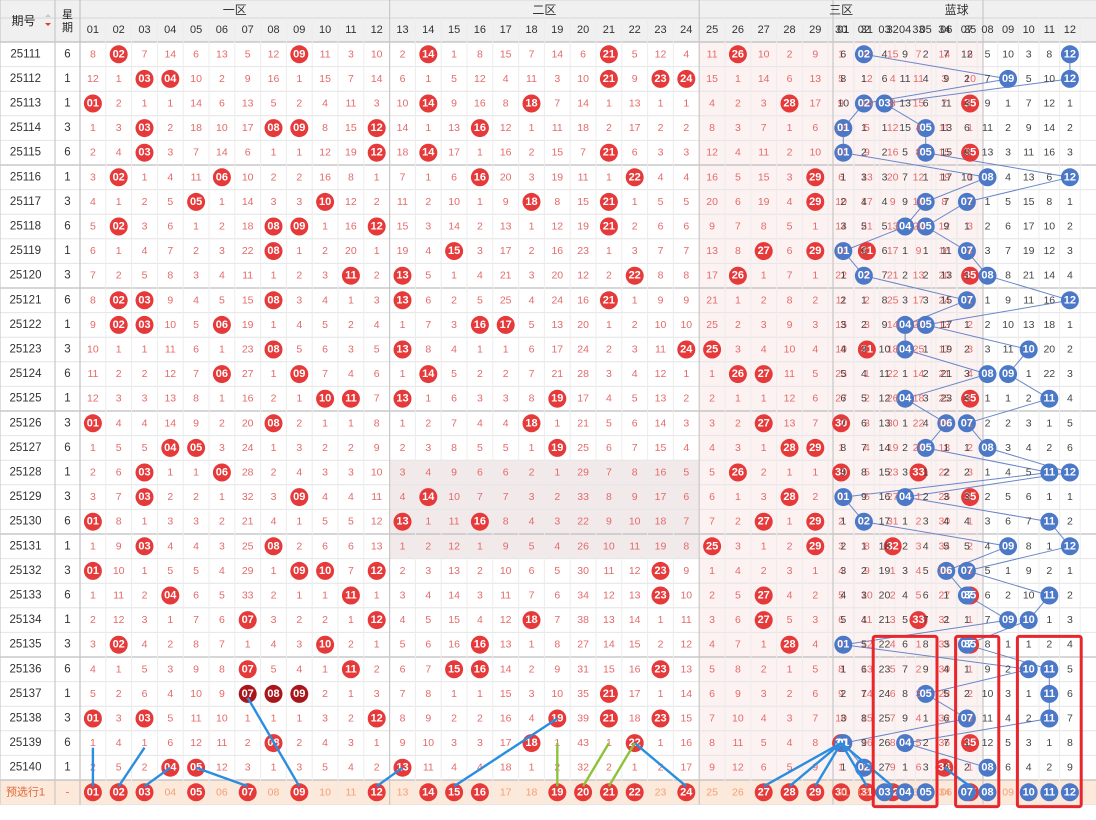 This screenshot has height=820, width=1096. What do you see at coordinates (25, 202) in the screenshot?
I see `period-cell: 25117` at bounding box center [25, 202].